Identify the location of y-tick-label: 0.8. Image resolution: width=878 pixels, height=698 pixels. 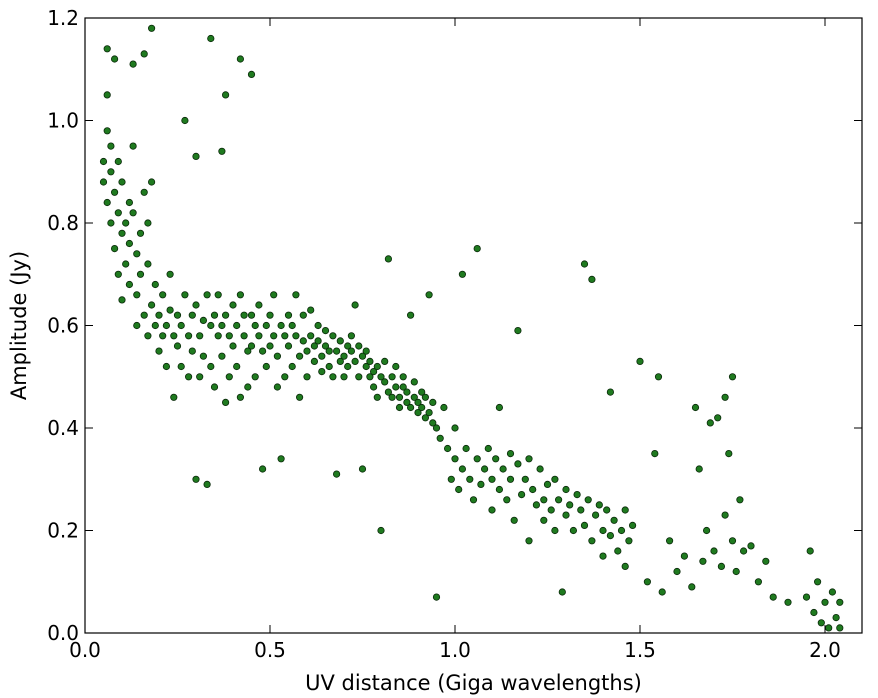
(63, 223).